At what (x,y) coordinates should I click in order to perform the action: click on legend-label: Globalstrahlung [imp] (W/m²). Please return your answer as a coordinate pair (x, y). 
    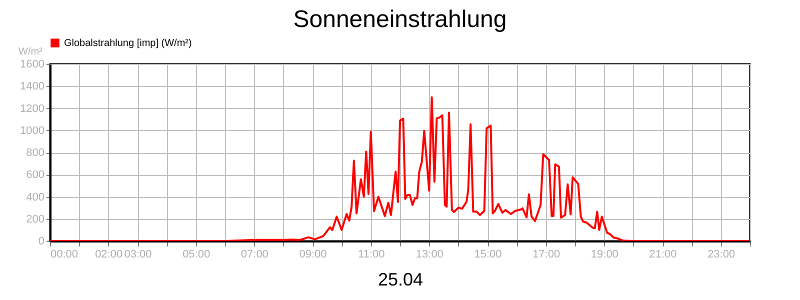
    Looking at the image, I should click on (128, 43).